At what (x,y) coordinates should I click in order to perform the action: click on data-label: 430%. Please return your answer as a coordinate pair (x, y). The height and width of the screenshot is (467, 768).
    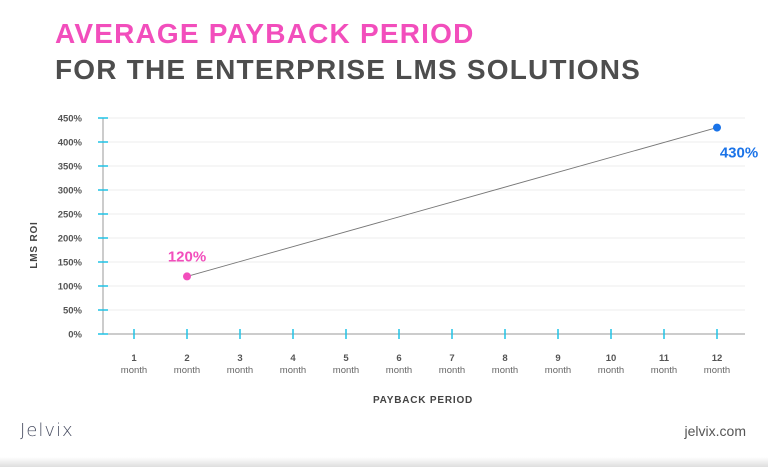
    Looking at the image, I should click on (739, 153).